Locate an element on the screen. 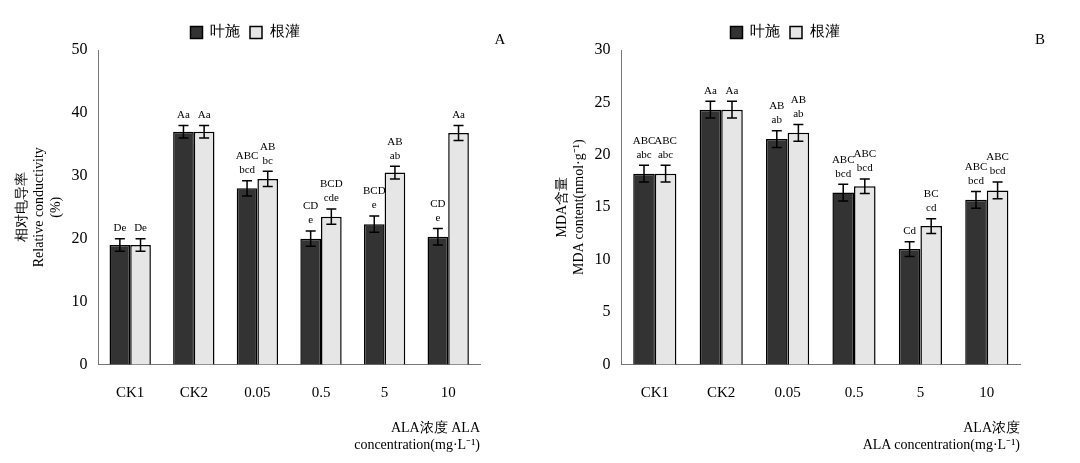  y-tick-label: 40 is located at coordinates (79, 112).